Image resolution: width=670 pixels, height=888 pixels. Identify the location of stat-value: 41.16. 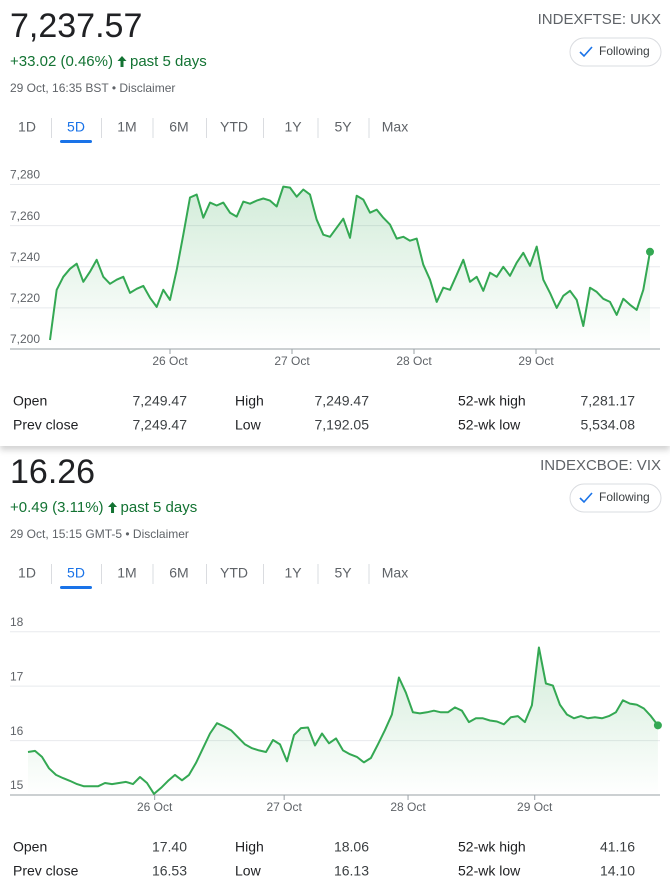
(617, 847).